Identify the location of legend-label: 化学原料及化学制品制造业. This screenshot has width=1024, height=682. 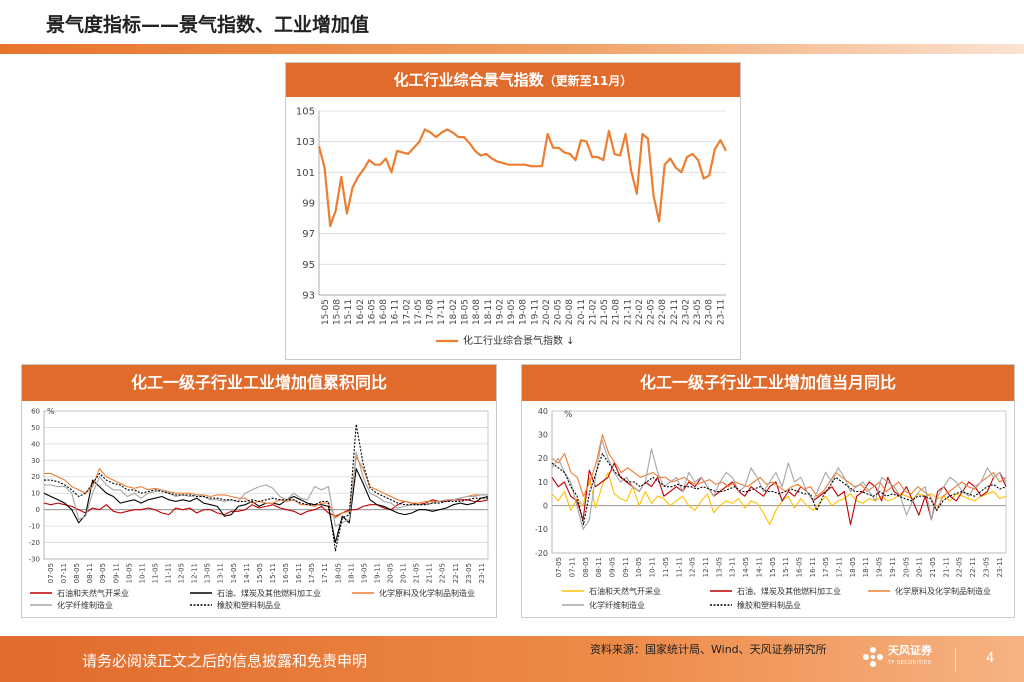
(943, 591).